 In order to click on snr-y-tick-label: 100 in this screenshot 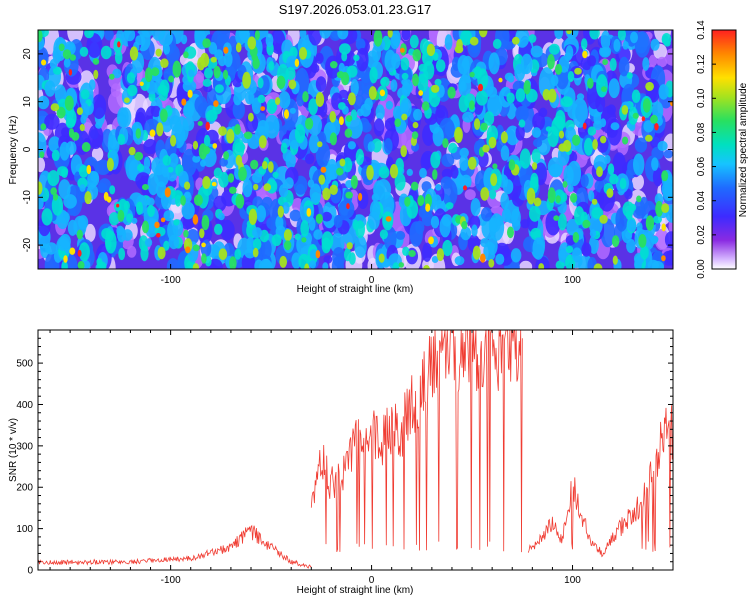, I will do `click(24, 529)`.